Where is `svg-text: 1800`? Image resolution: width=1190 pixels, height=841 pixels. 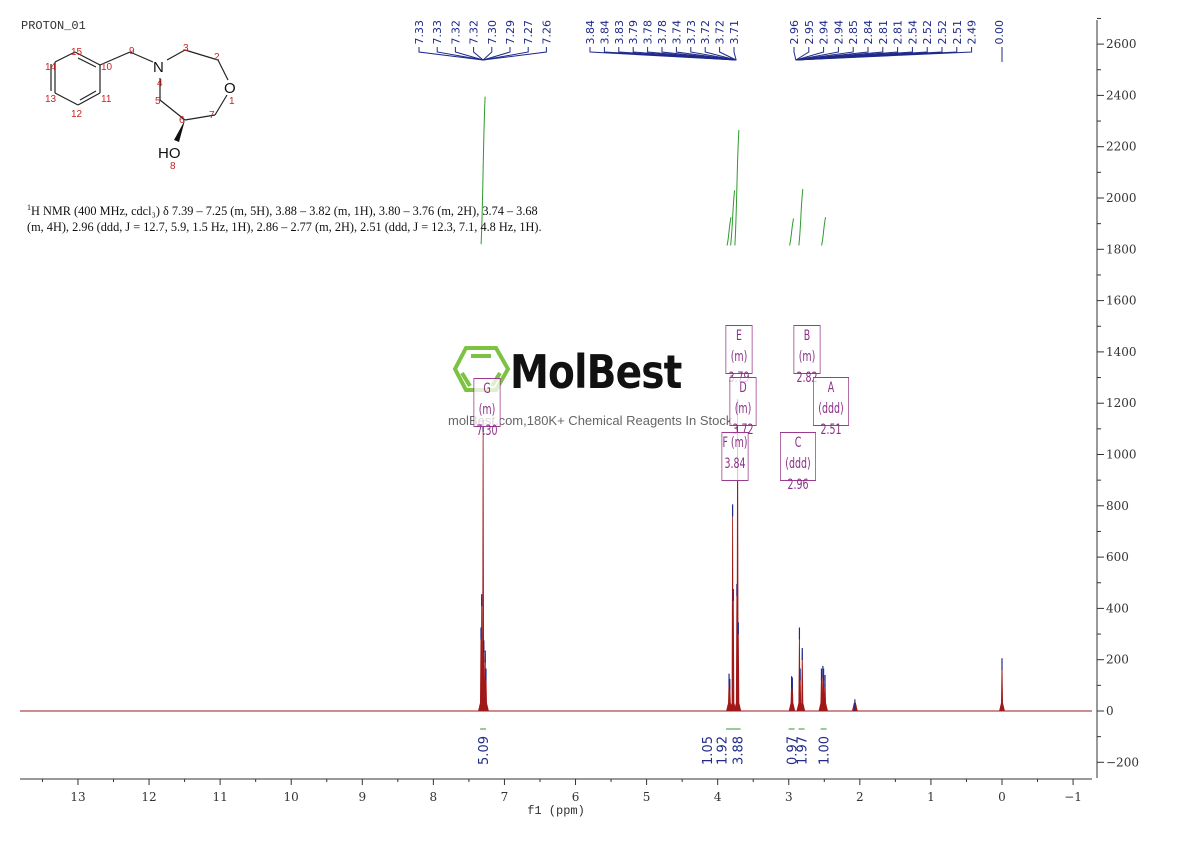 svg-text: 1800 is located at coordinates (1121, 249).